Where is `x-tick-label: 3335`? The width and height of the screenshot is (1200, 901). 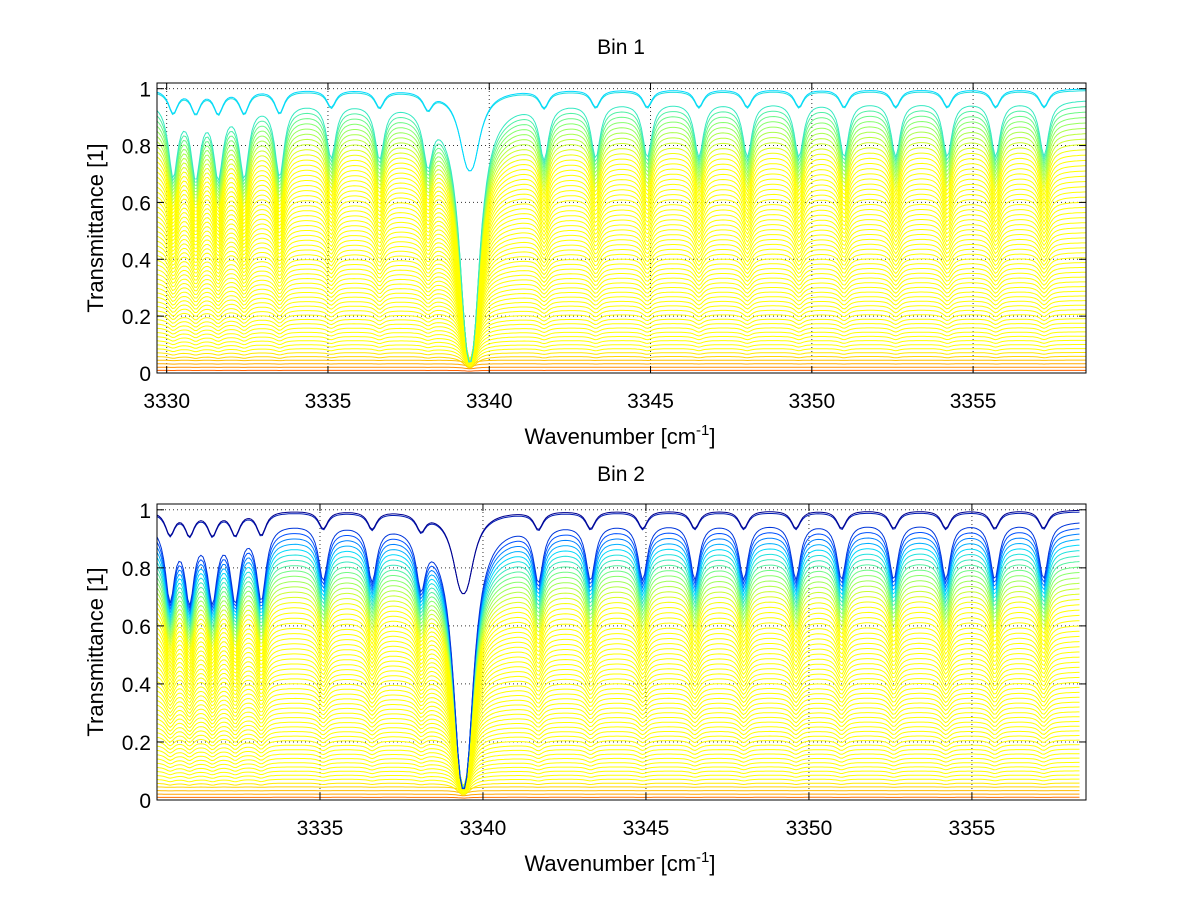 x-tick-label: 3335 is located at coordinates (328, 401).